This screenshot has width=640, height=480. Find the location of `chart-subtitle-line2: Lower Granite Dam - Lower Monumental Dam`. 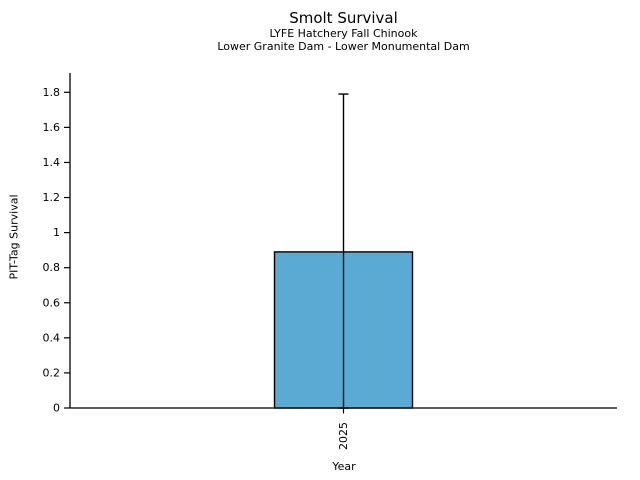

chart-subtitle-line2: Lower Granite Dam - Lower Monumental Dam is located at coordinates (343, 46).